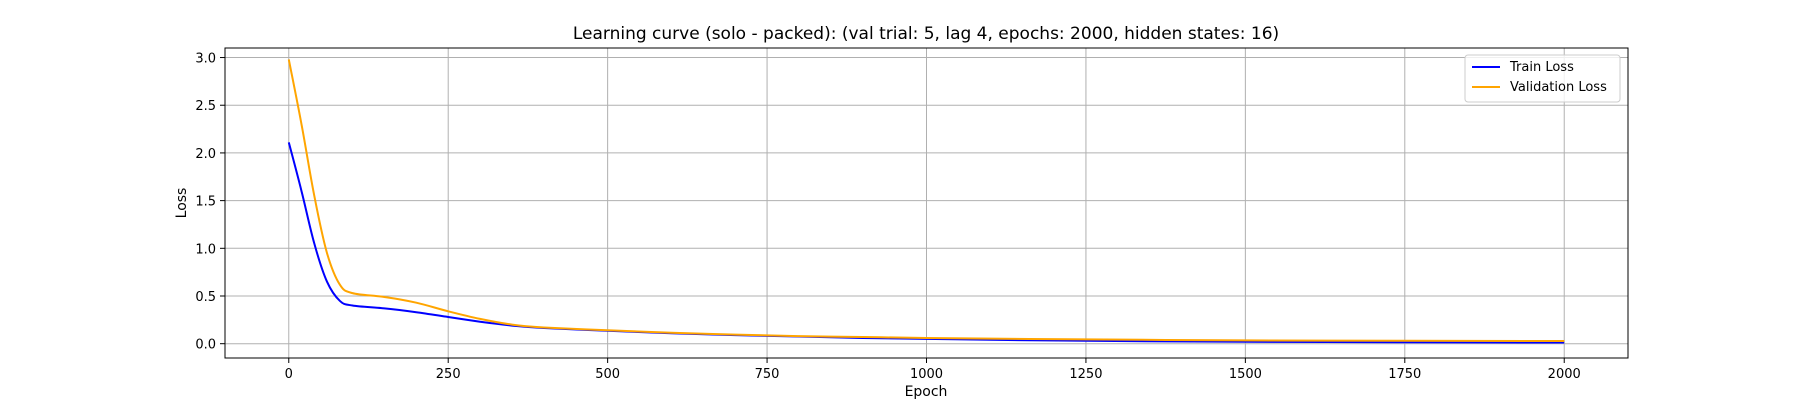 This screenshot has width=1800, height=404. What do you see at coordinates (205, 249) in the screenshot?
I see `y-tick-label: 1.0` at bounding box center [205, 249].